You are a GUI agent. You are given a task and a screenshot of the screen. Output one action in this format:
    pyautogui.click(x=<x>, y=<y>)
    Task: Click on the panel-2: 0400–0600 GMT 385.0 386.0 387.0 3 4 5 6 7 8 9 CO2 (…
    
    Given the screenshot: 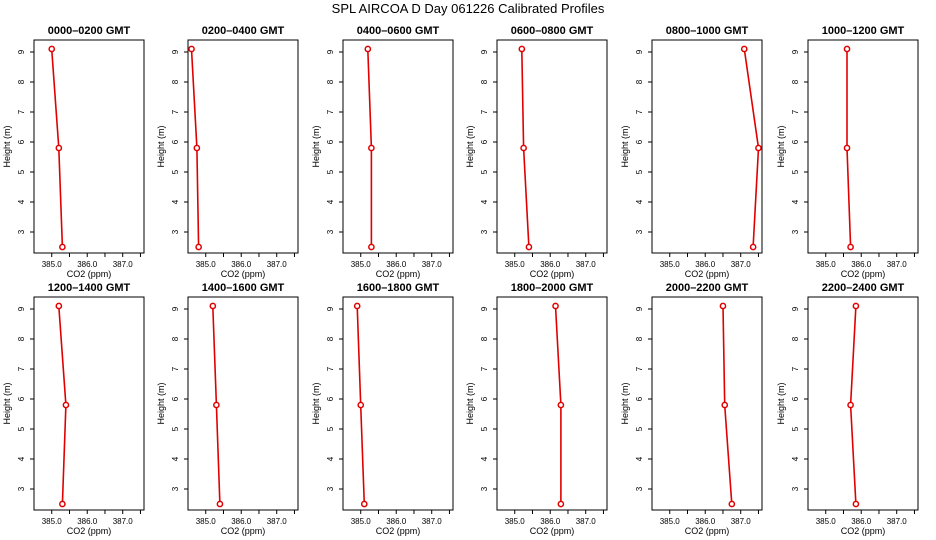 What is the action you would take?
    pyautogui.click(x=382, y=152)
    